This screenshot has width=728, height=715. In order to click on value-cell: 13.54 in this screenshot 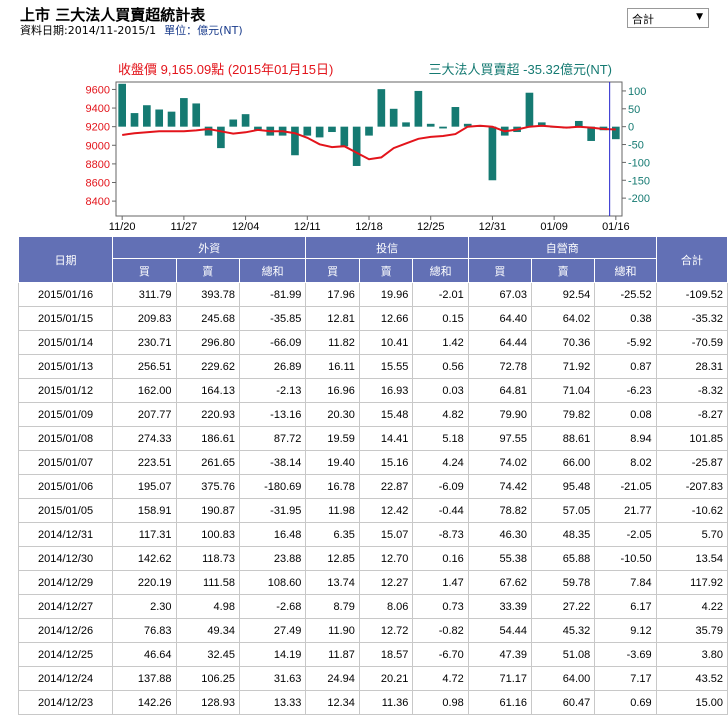, I will do `click(691, 558)`.